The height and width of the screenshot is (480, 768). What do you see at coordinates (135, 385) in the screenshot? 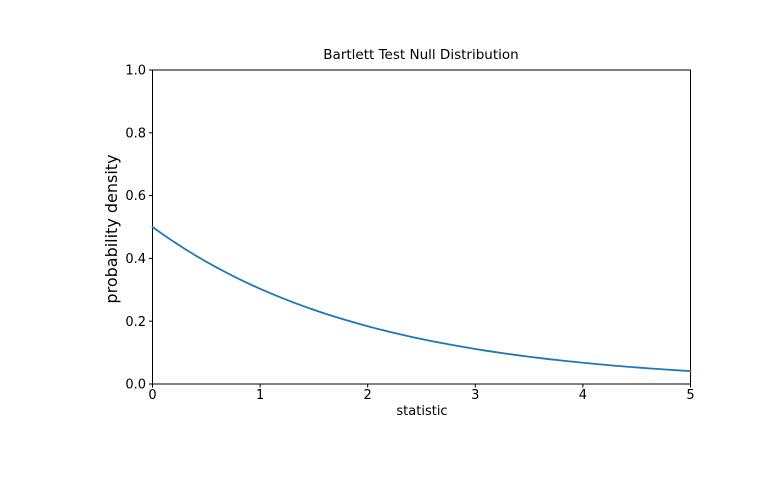
I see `y-tick-label: 0.0` at bounding box center [135, 385].